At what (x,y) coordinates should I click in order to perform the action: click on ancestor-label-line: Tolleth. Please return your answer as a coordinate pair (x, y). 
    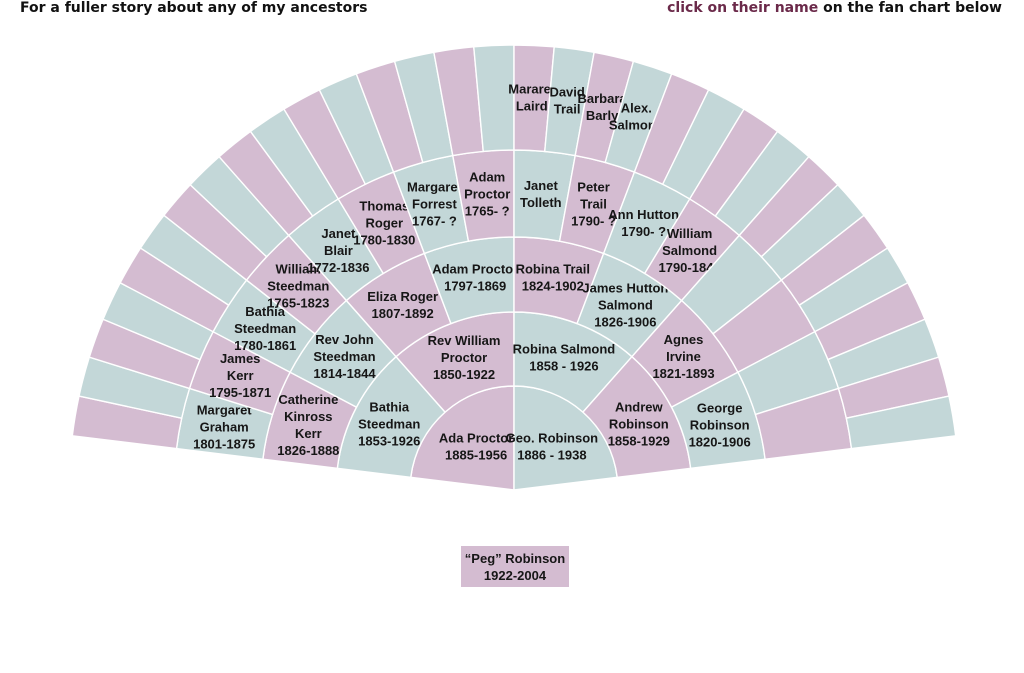
    Looking at the image, I should click on (541, 202).